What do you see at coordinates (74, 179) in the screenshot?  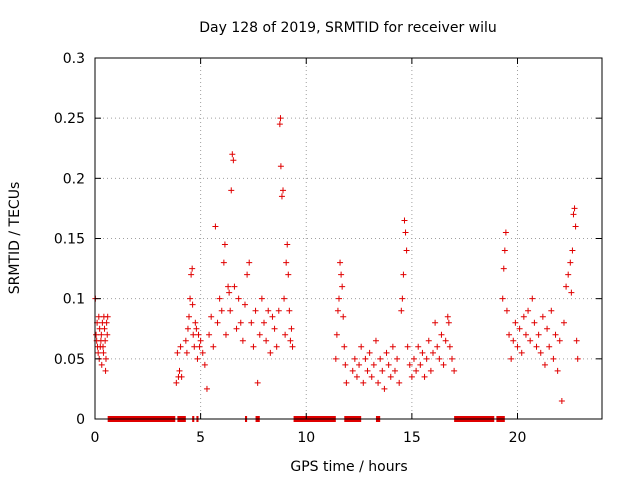 I see `y-tick-label: 0.2` at bounding box center [74, 179].